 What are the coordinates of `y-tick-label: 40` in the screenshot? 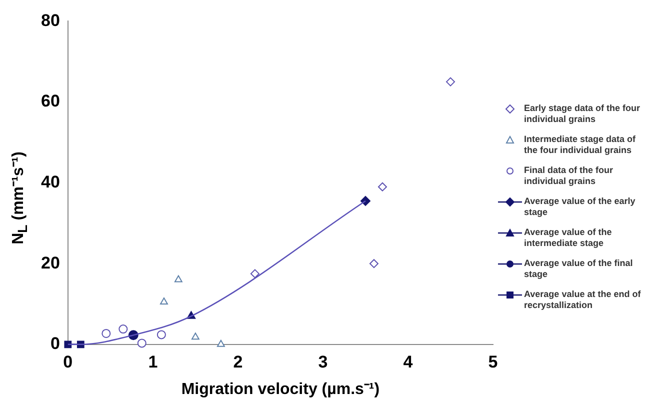 It's located at (50, 182).